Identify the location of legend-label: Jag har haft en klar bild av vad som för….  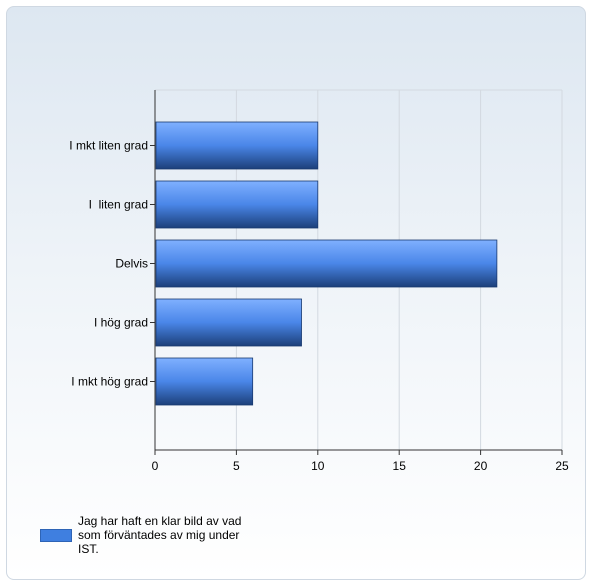
(160, 535).